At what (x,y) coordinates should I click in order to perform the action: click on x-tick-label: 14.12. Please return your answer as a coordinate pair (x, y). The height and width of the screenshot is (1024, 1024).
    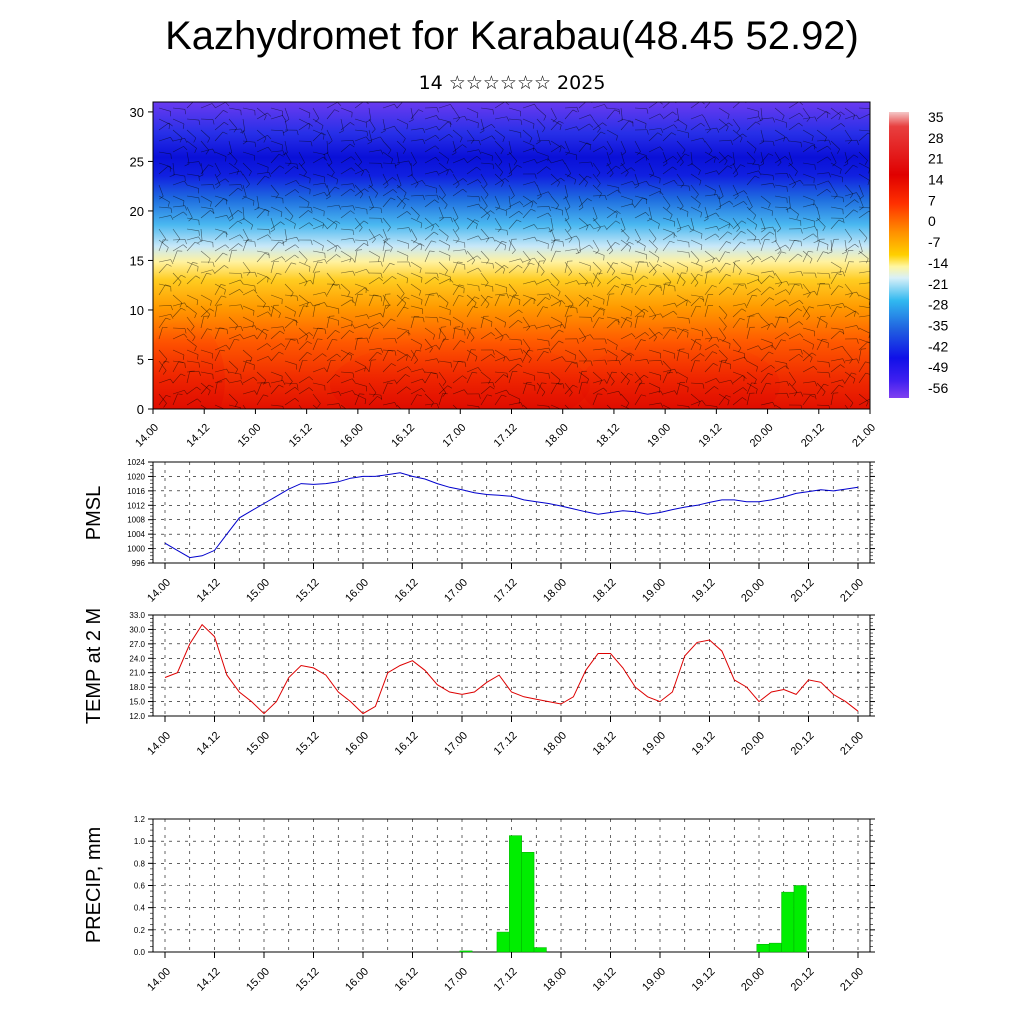
    Looking at the image, I should click on (209, 980).